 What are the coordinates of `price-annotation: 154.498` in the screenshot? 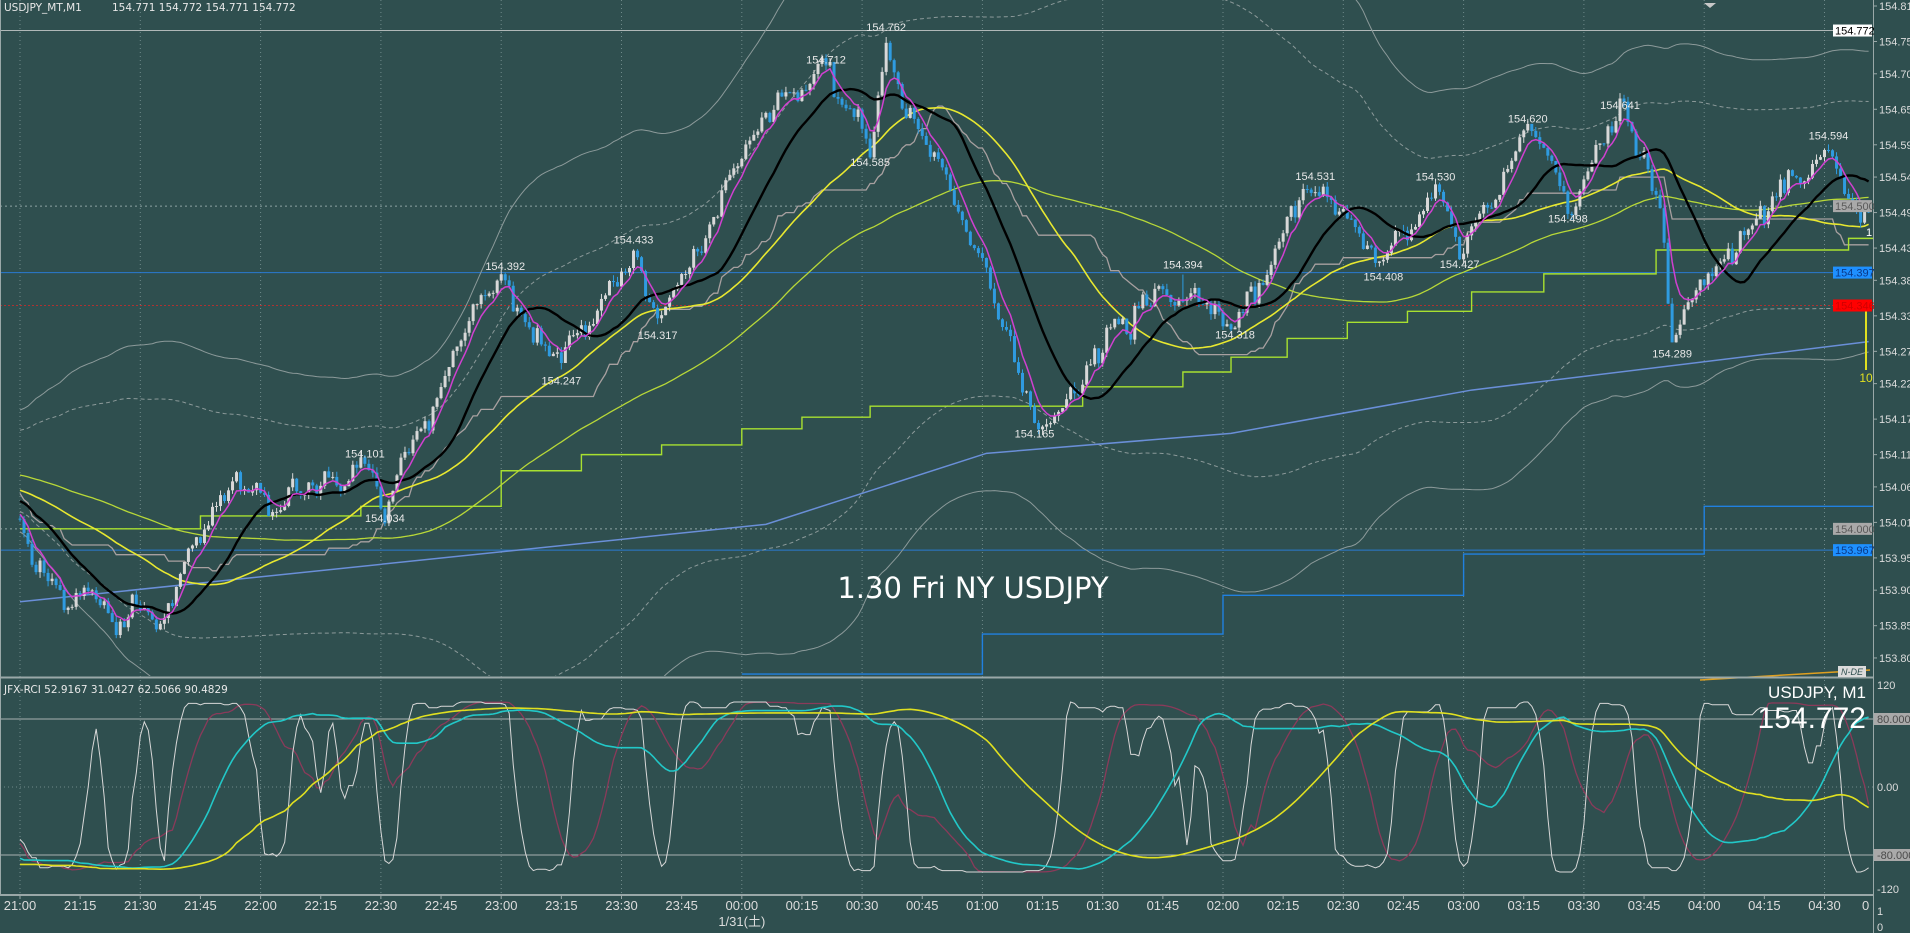 It's located at (1568, 219).